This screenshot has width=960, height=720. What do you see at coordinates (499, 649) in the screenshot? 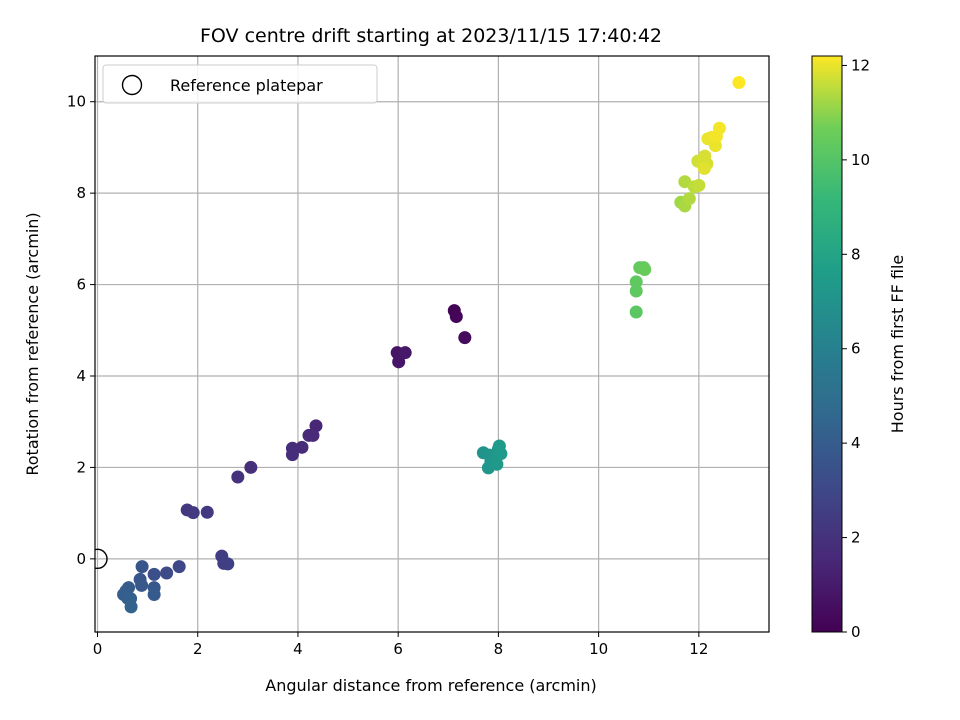
I see `x-tick-label: 8` at bounding box center [499, 649].